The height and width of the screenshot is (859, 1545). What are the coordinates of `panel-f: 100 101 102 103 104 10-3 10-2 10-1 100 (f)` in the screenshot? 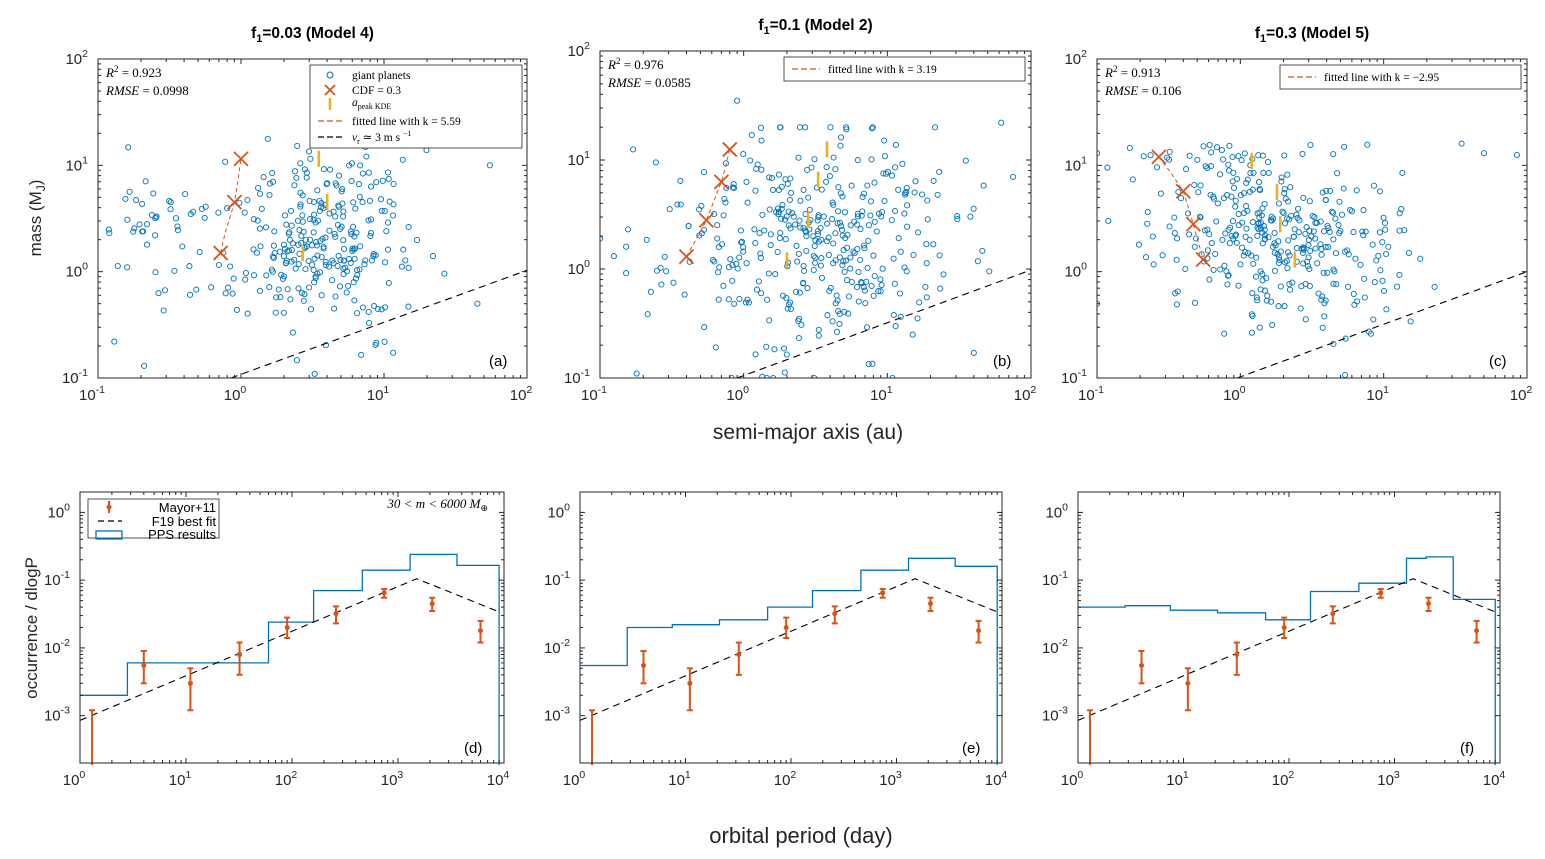 It's located at (1273, 640).